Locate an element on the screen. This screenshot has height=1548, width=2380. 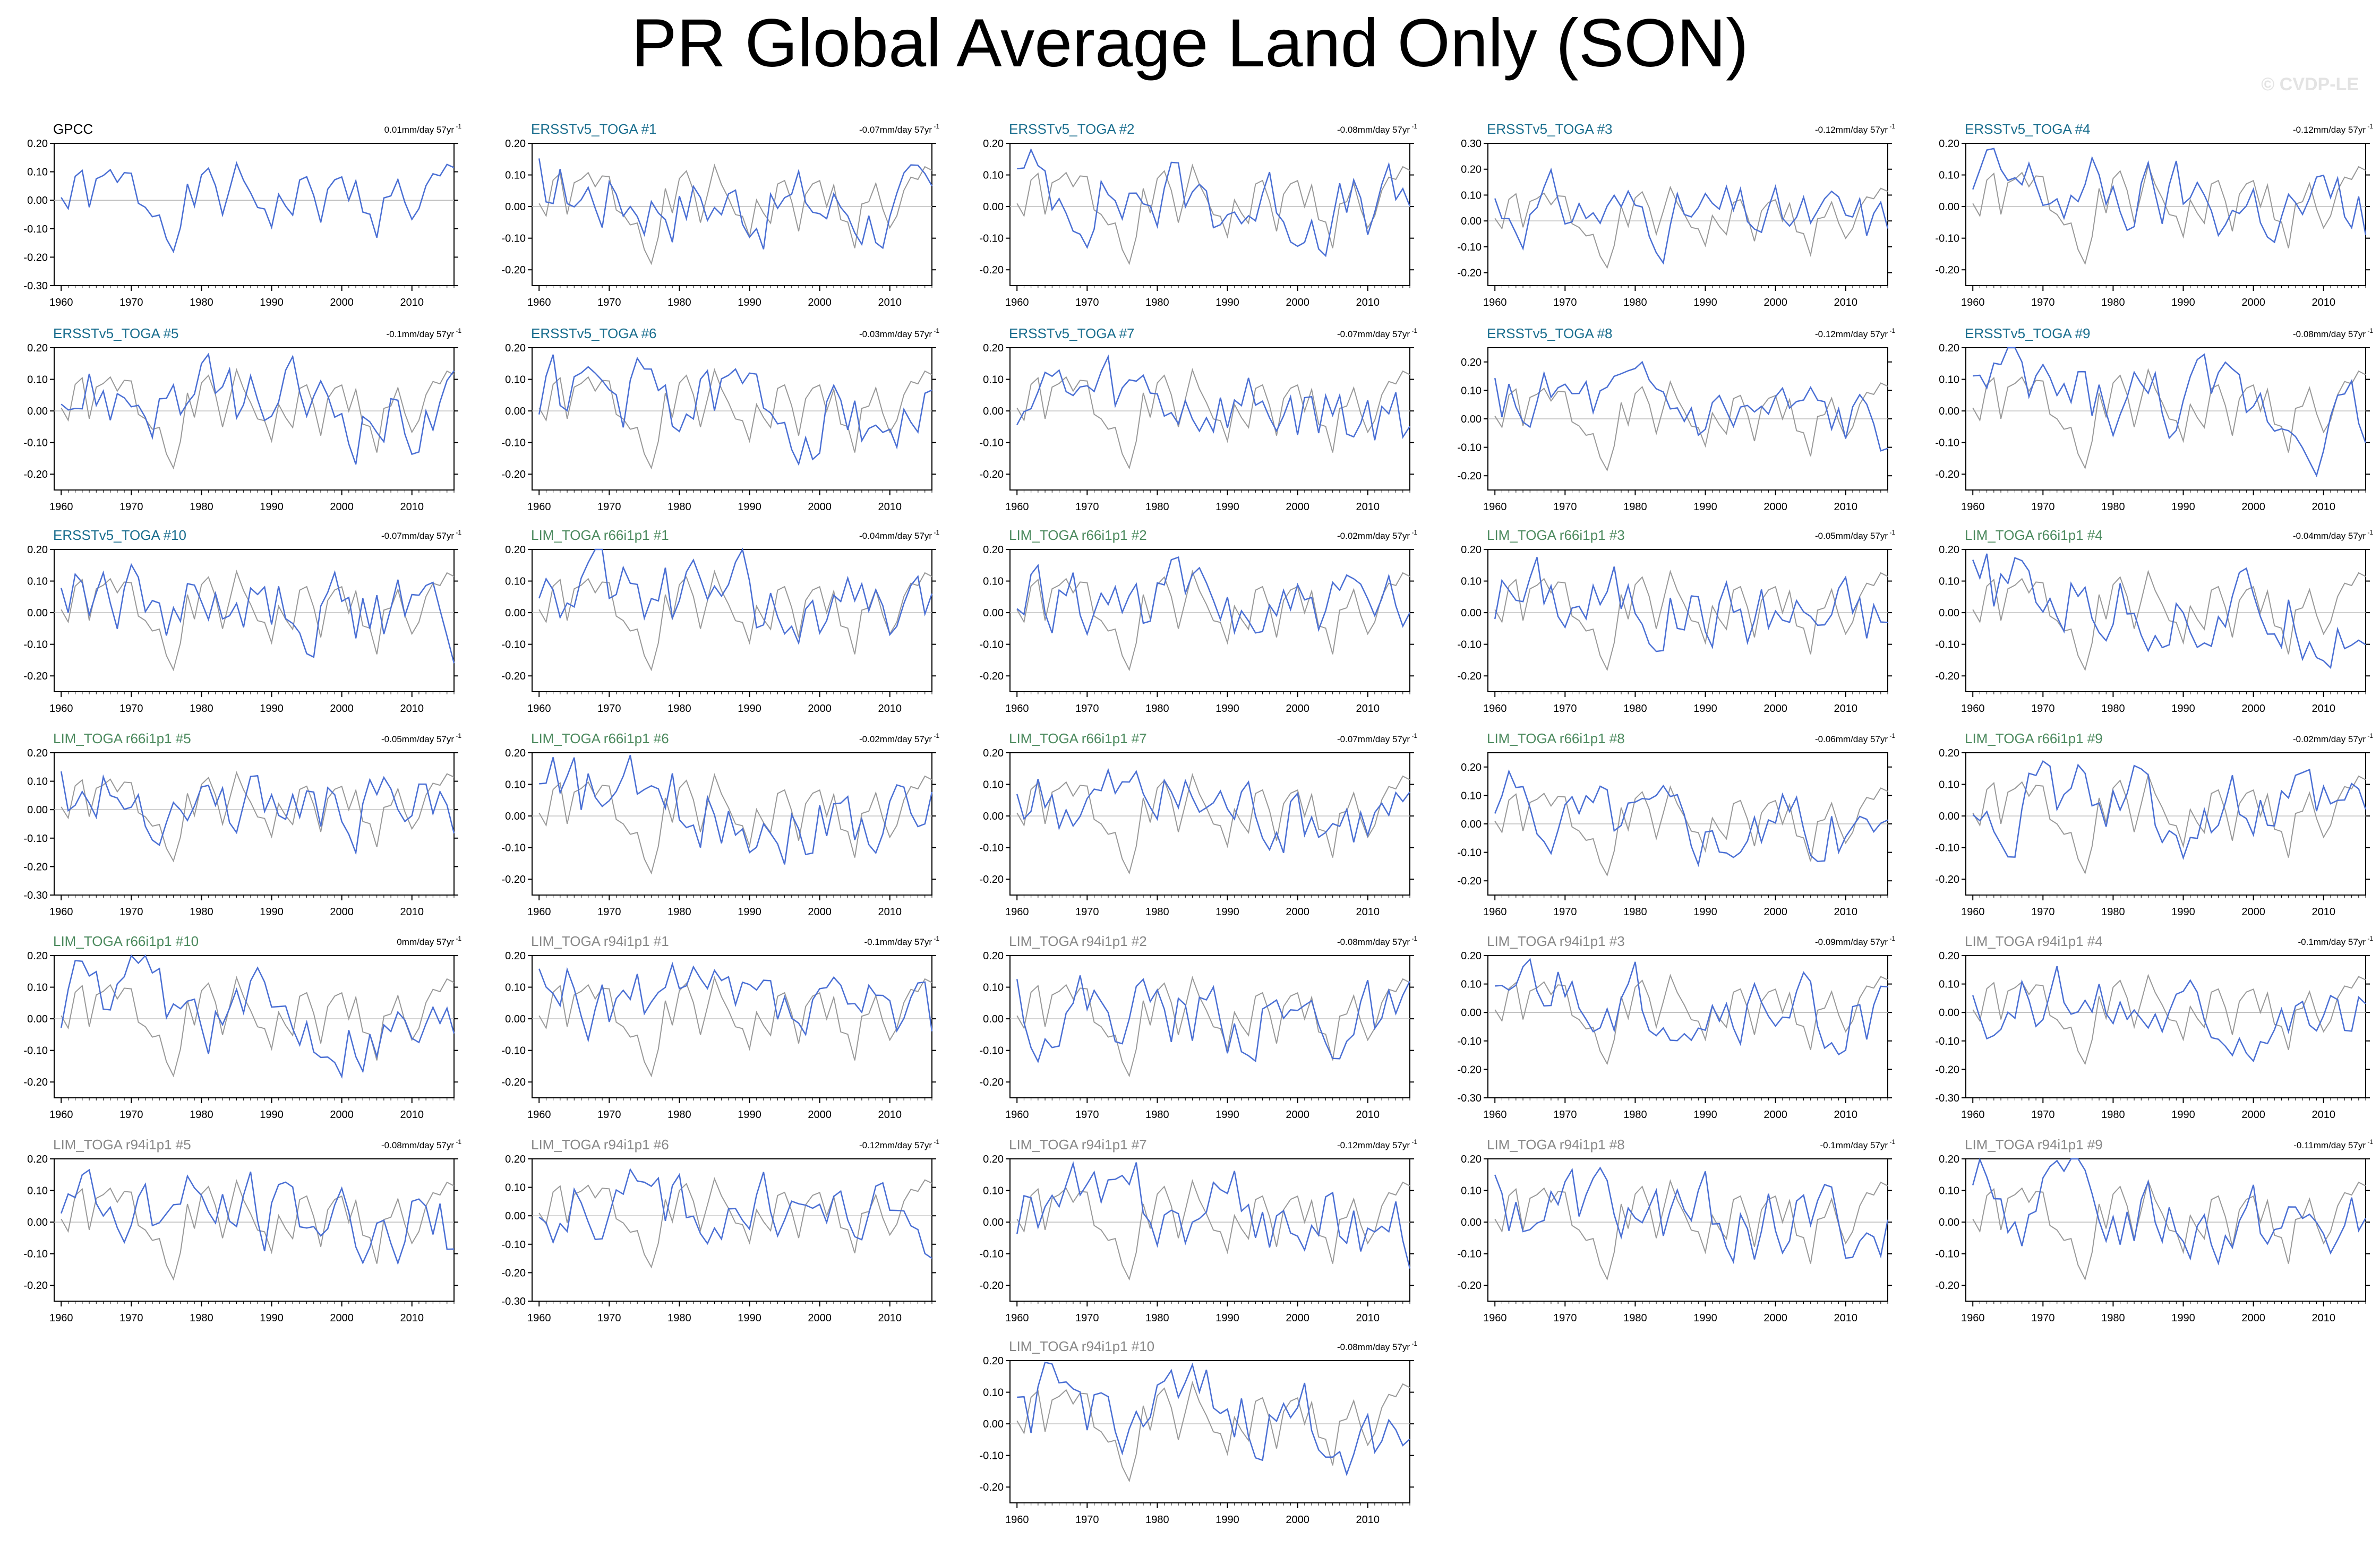
panel-trend: -0.12mm/day 57yr is located at coordinates (895, 1145).